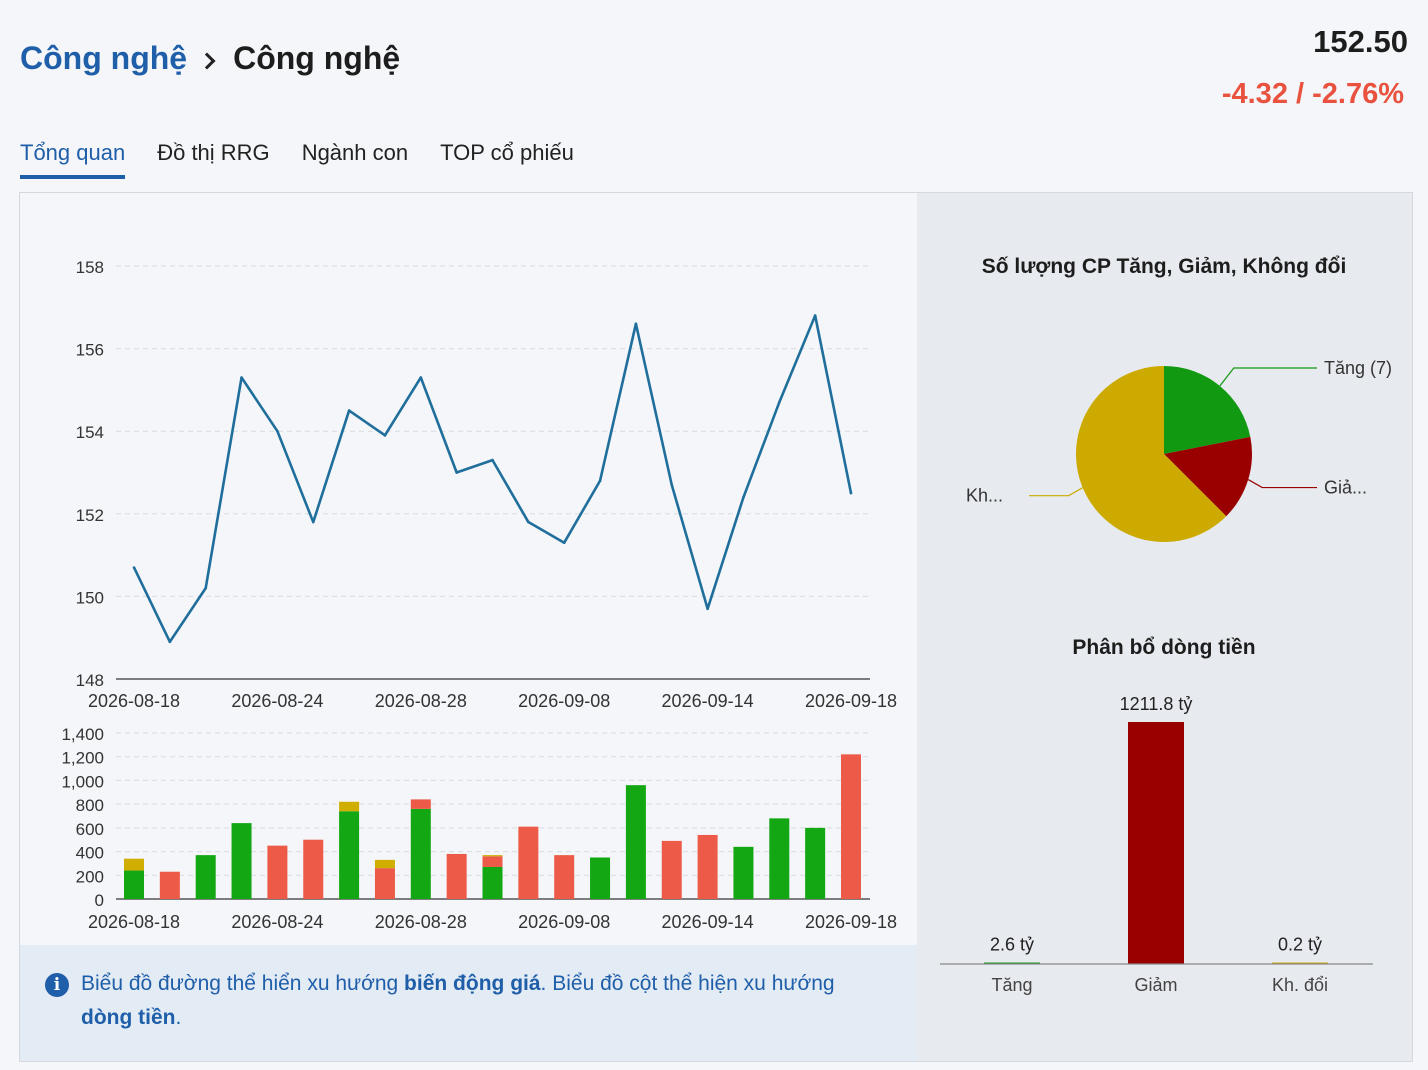  What do you see at coordinates (90, 680) in the screenshot?
I see `line-y-tick-label: 148` at bounding box center [90, 680].